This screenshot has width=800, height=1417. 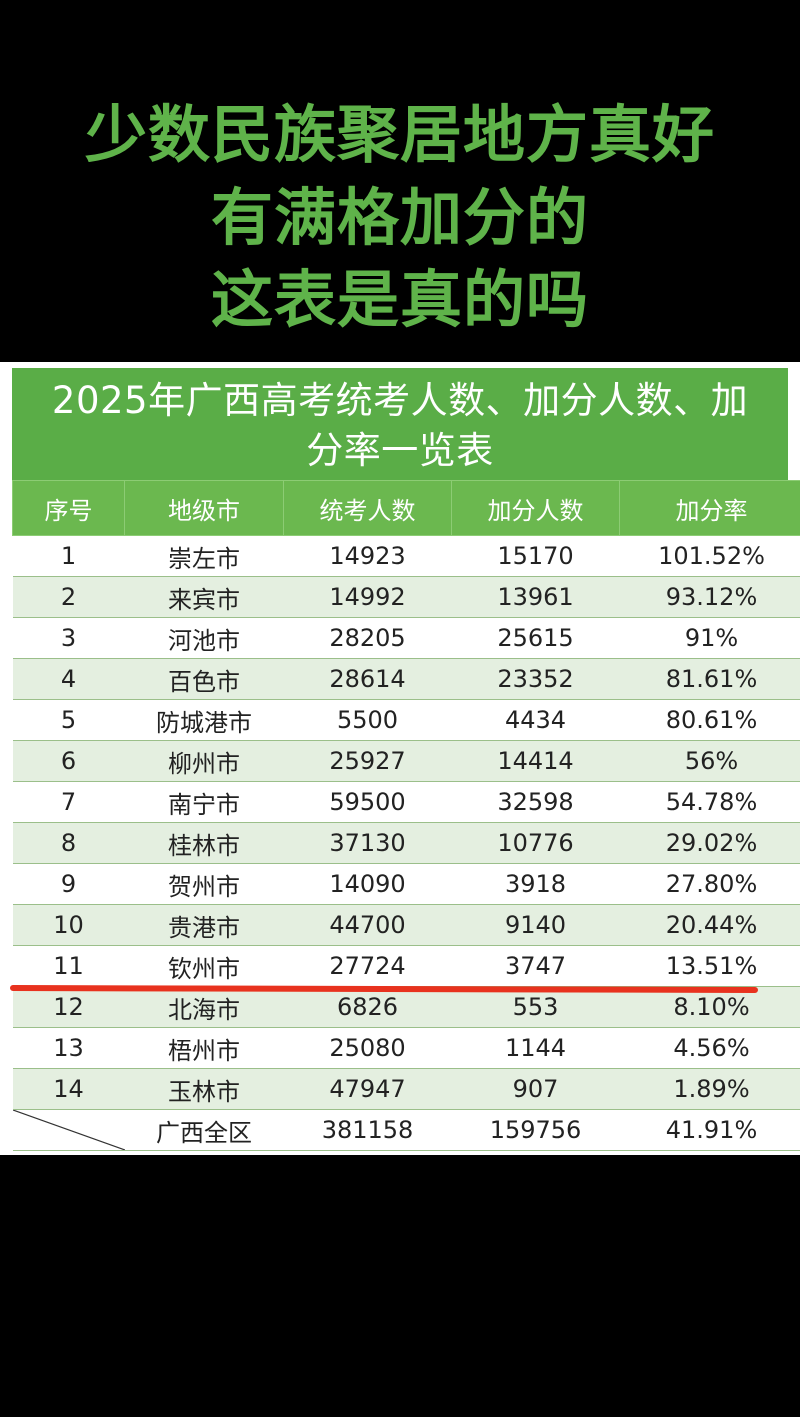 What do you see at coordinates (367, 556) in the screenshot?
I see `cell-exam-count: 14923` at bounding box center [367, 556].